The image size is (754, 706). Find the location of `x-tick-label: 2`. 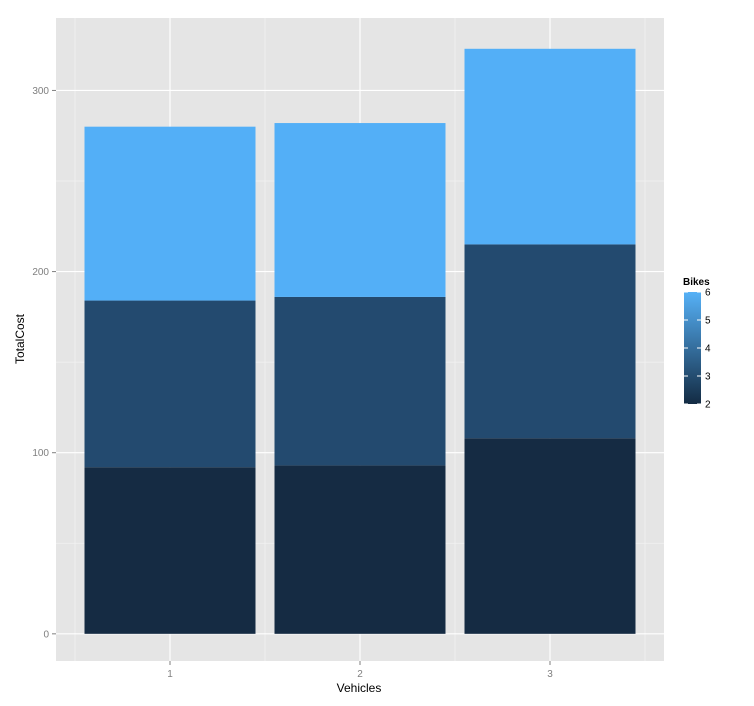

x-tick-label: 2 is located at coordinates (360, 674).